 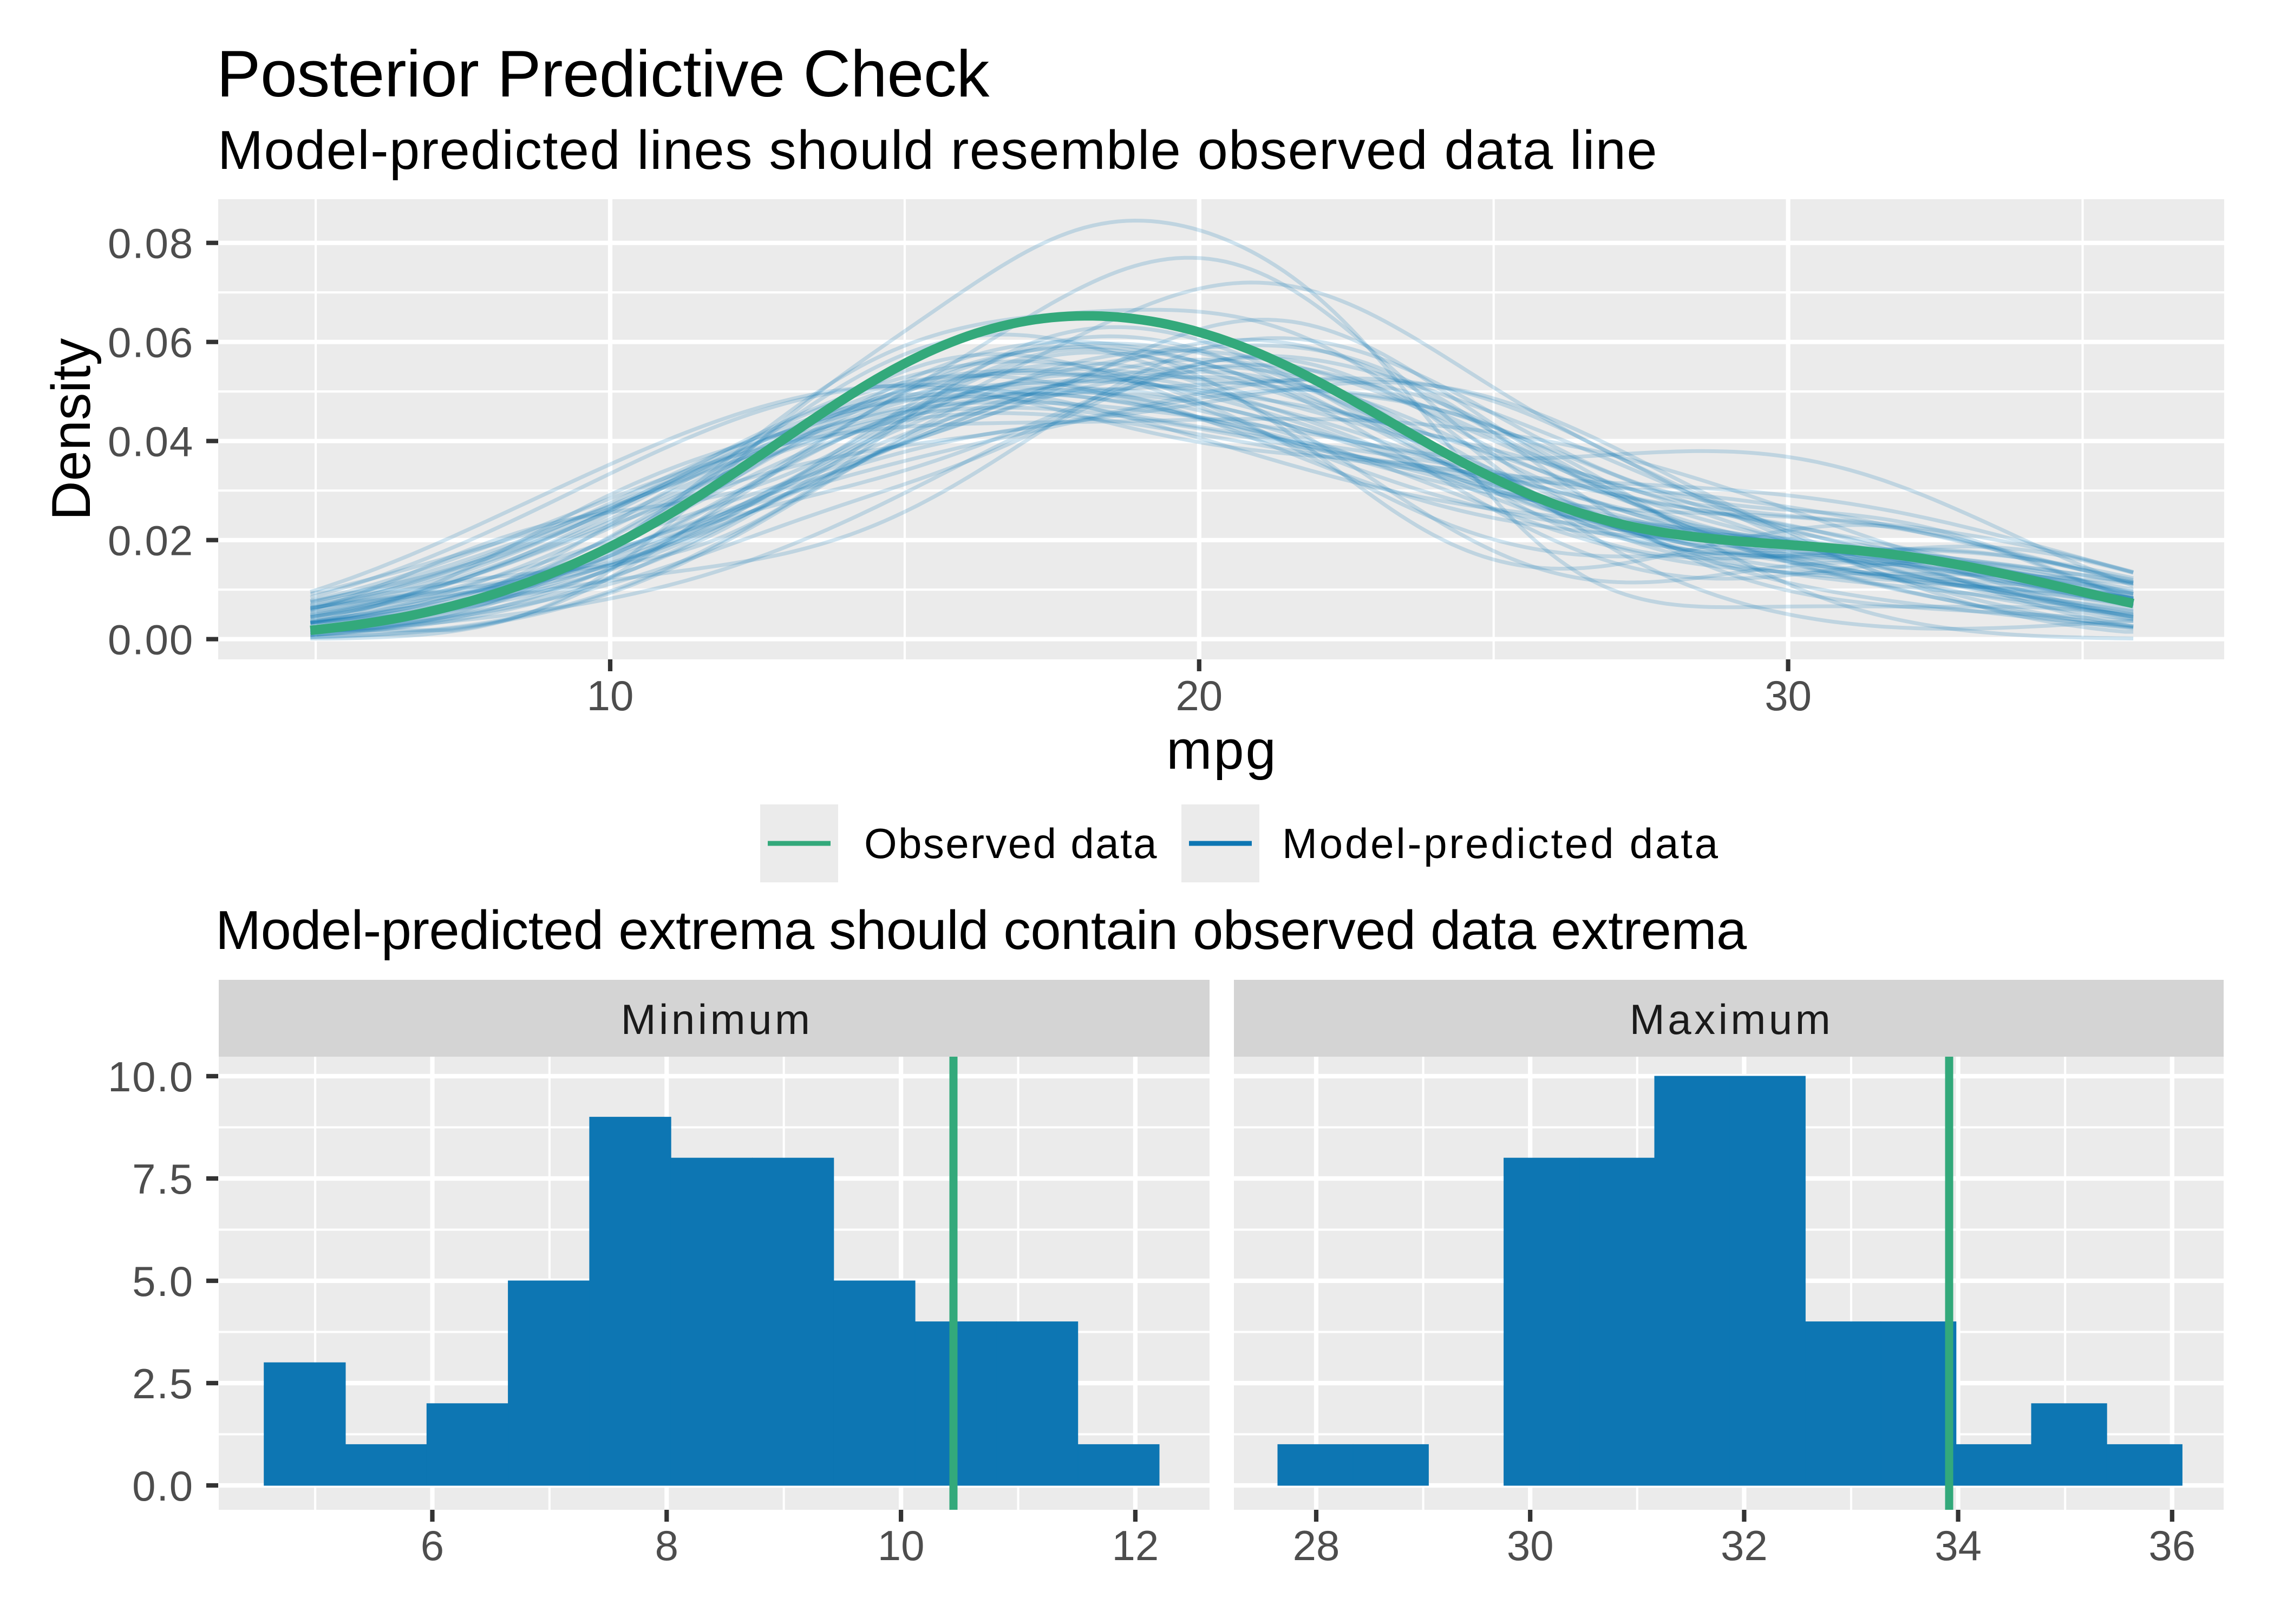 What do you see at coordinates (151, 1077) in the screenshot?
I see `svg-text: 10.0` at bounding box center [151, 1077].